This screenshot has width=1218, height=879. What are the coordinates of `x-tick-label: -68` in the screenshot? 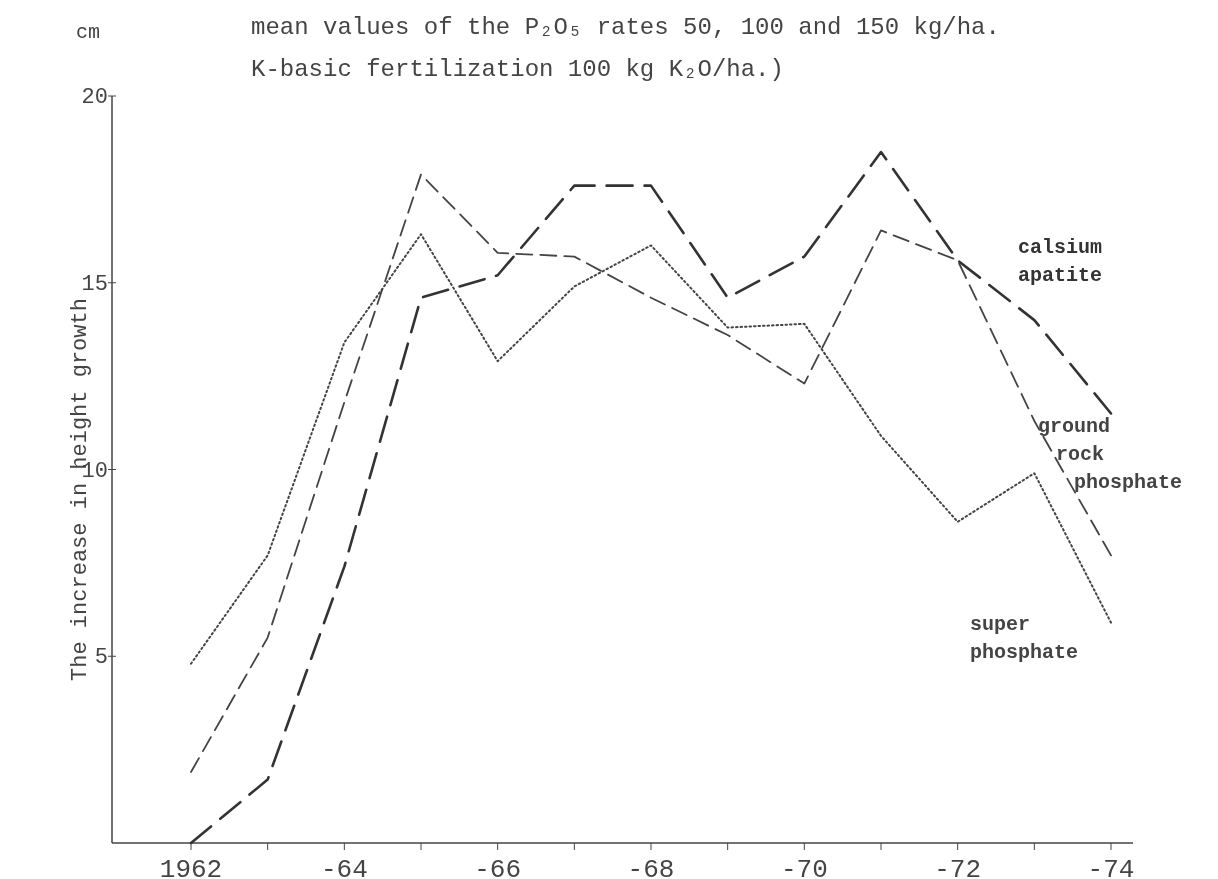 It's located at (651, 867).